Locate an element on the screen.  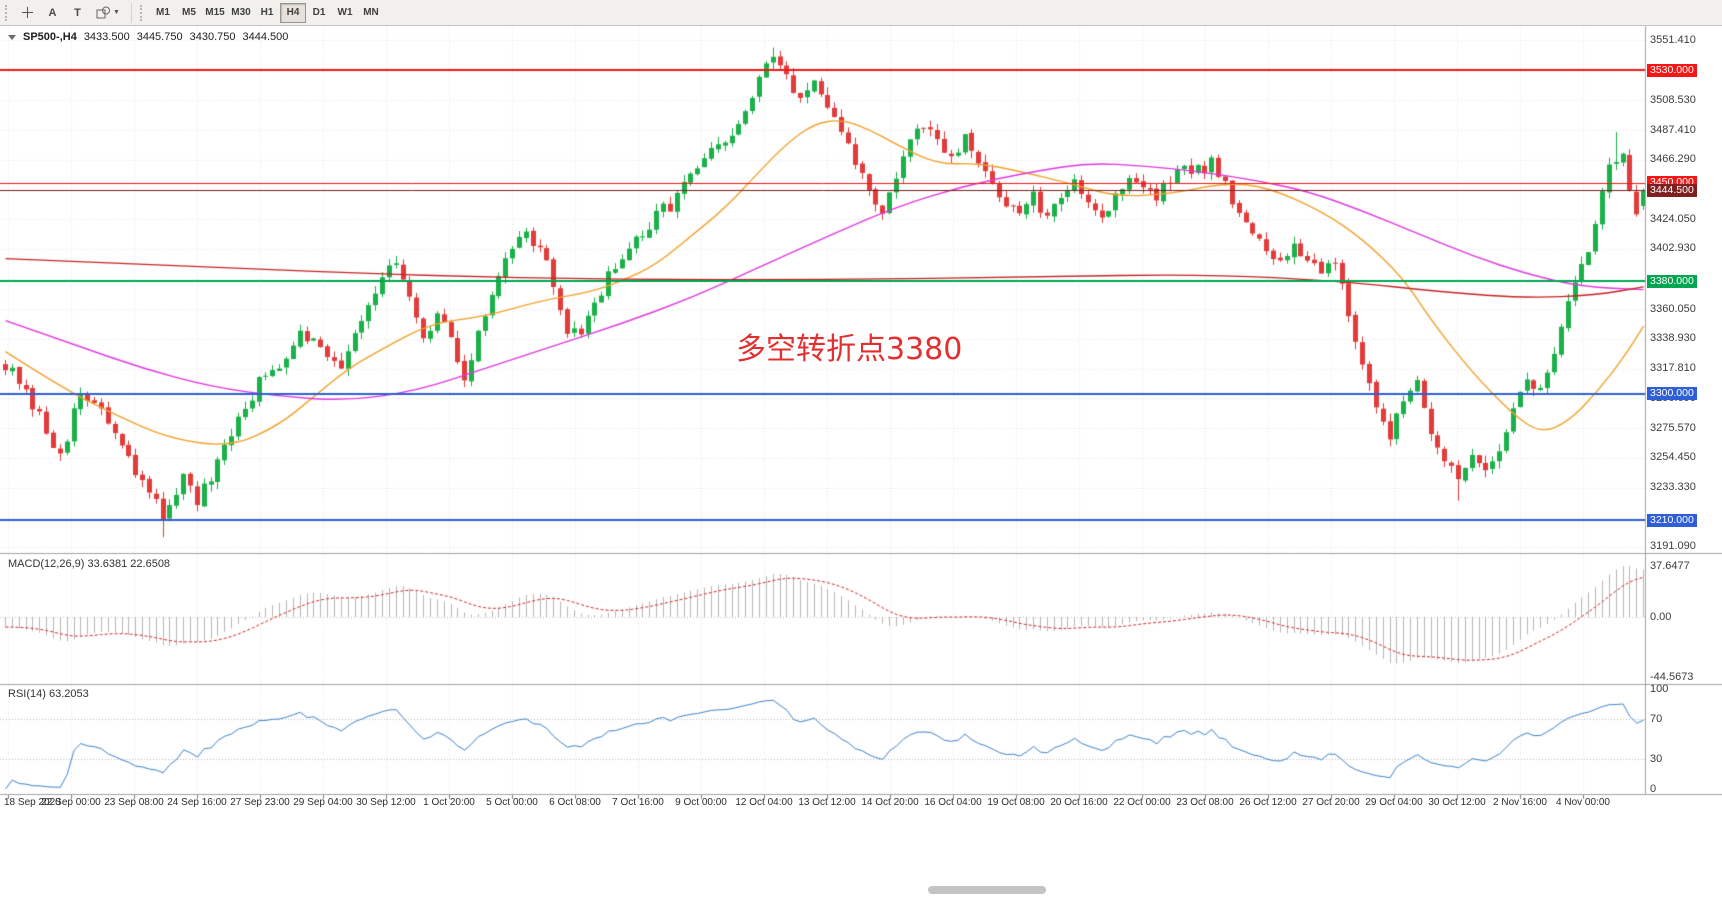
shapes-tool-button: ▼ is located at coordinates (108, 13).